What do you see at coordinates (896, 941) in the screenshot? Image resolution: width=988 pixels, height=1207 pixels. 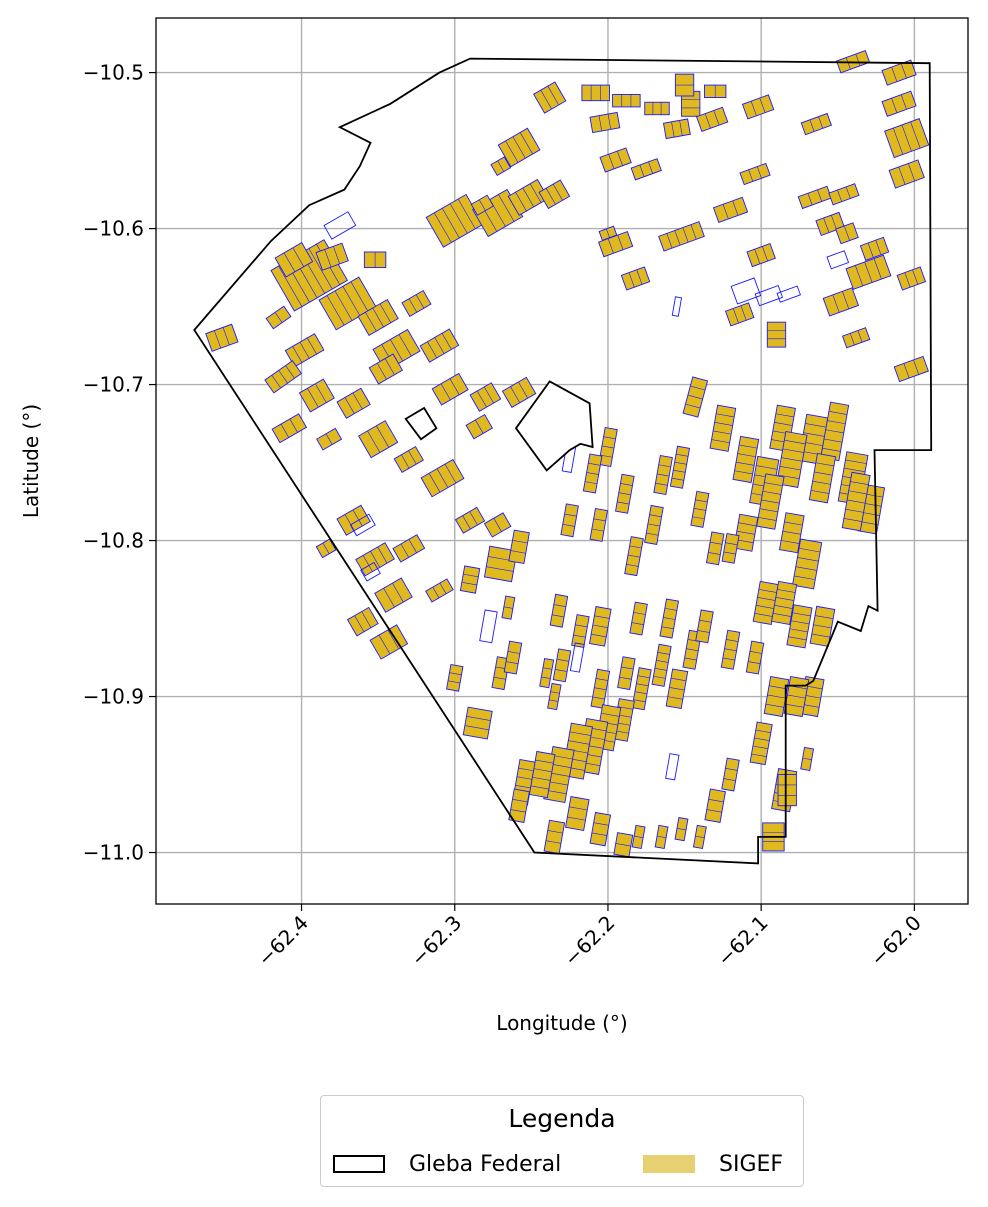 I see `x-tick-label: −62.0` at bounding box center [896, 941].